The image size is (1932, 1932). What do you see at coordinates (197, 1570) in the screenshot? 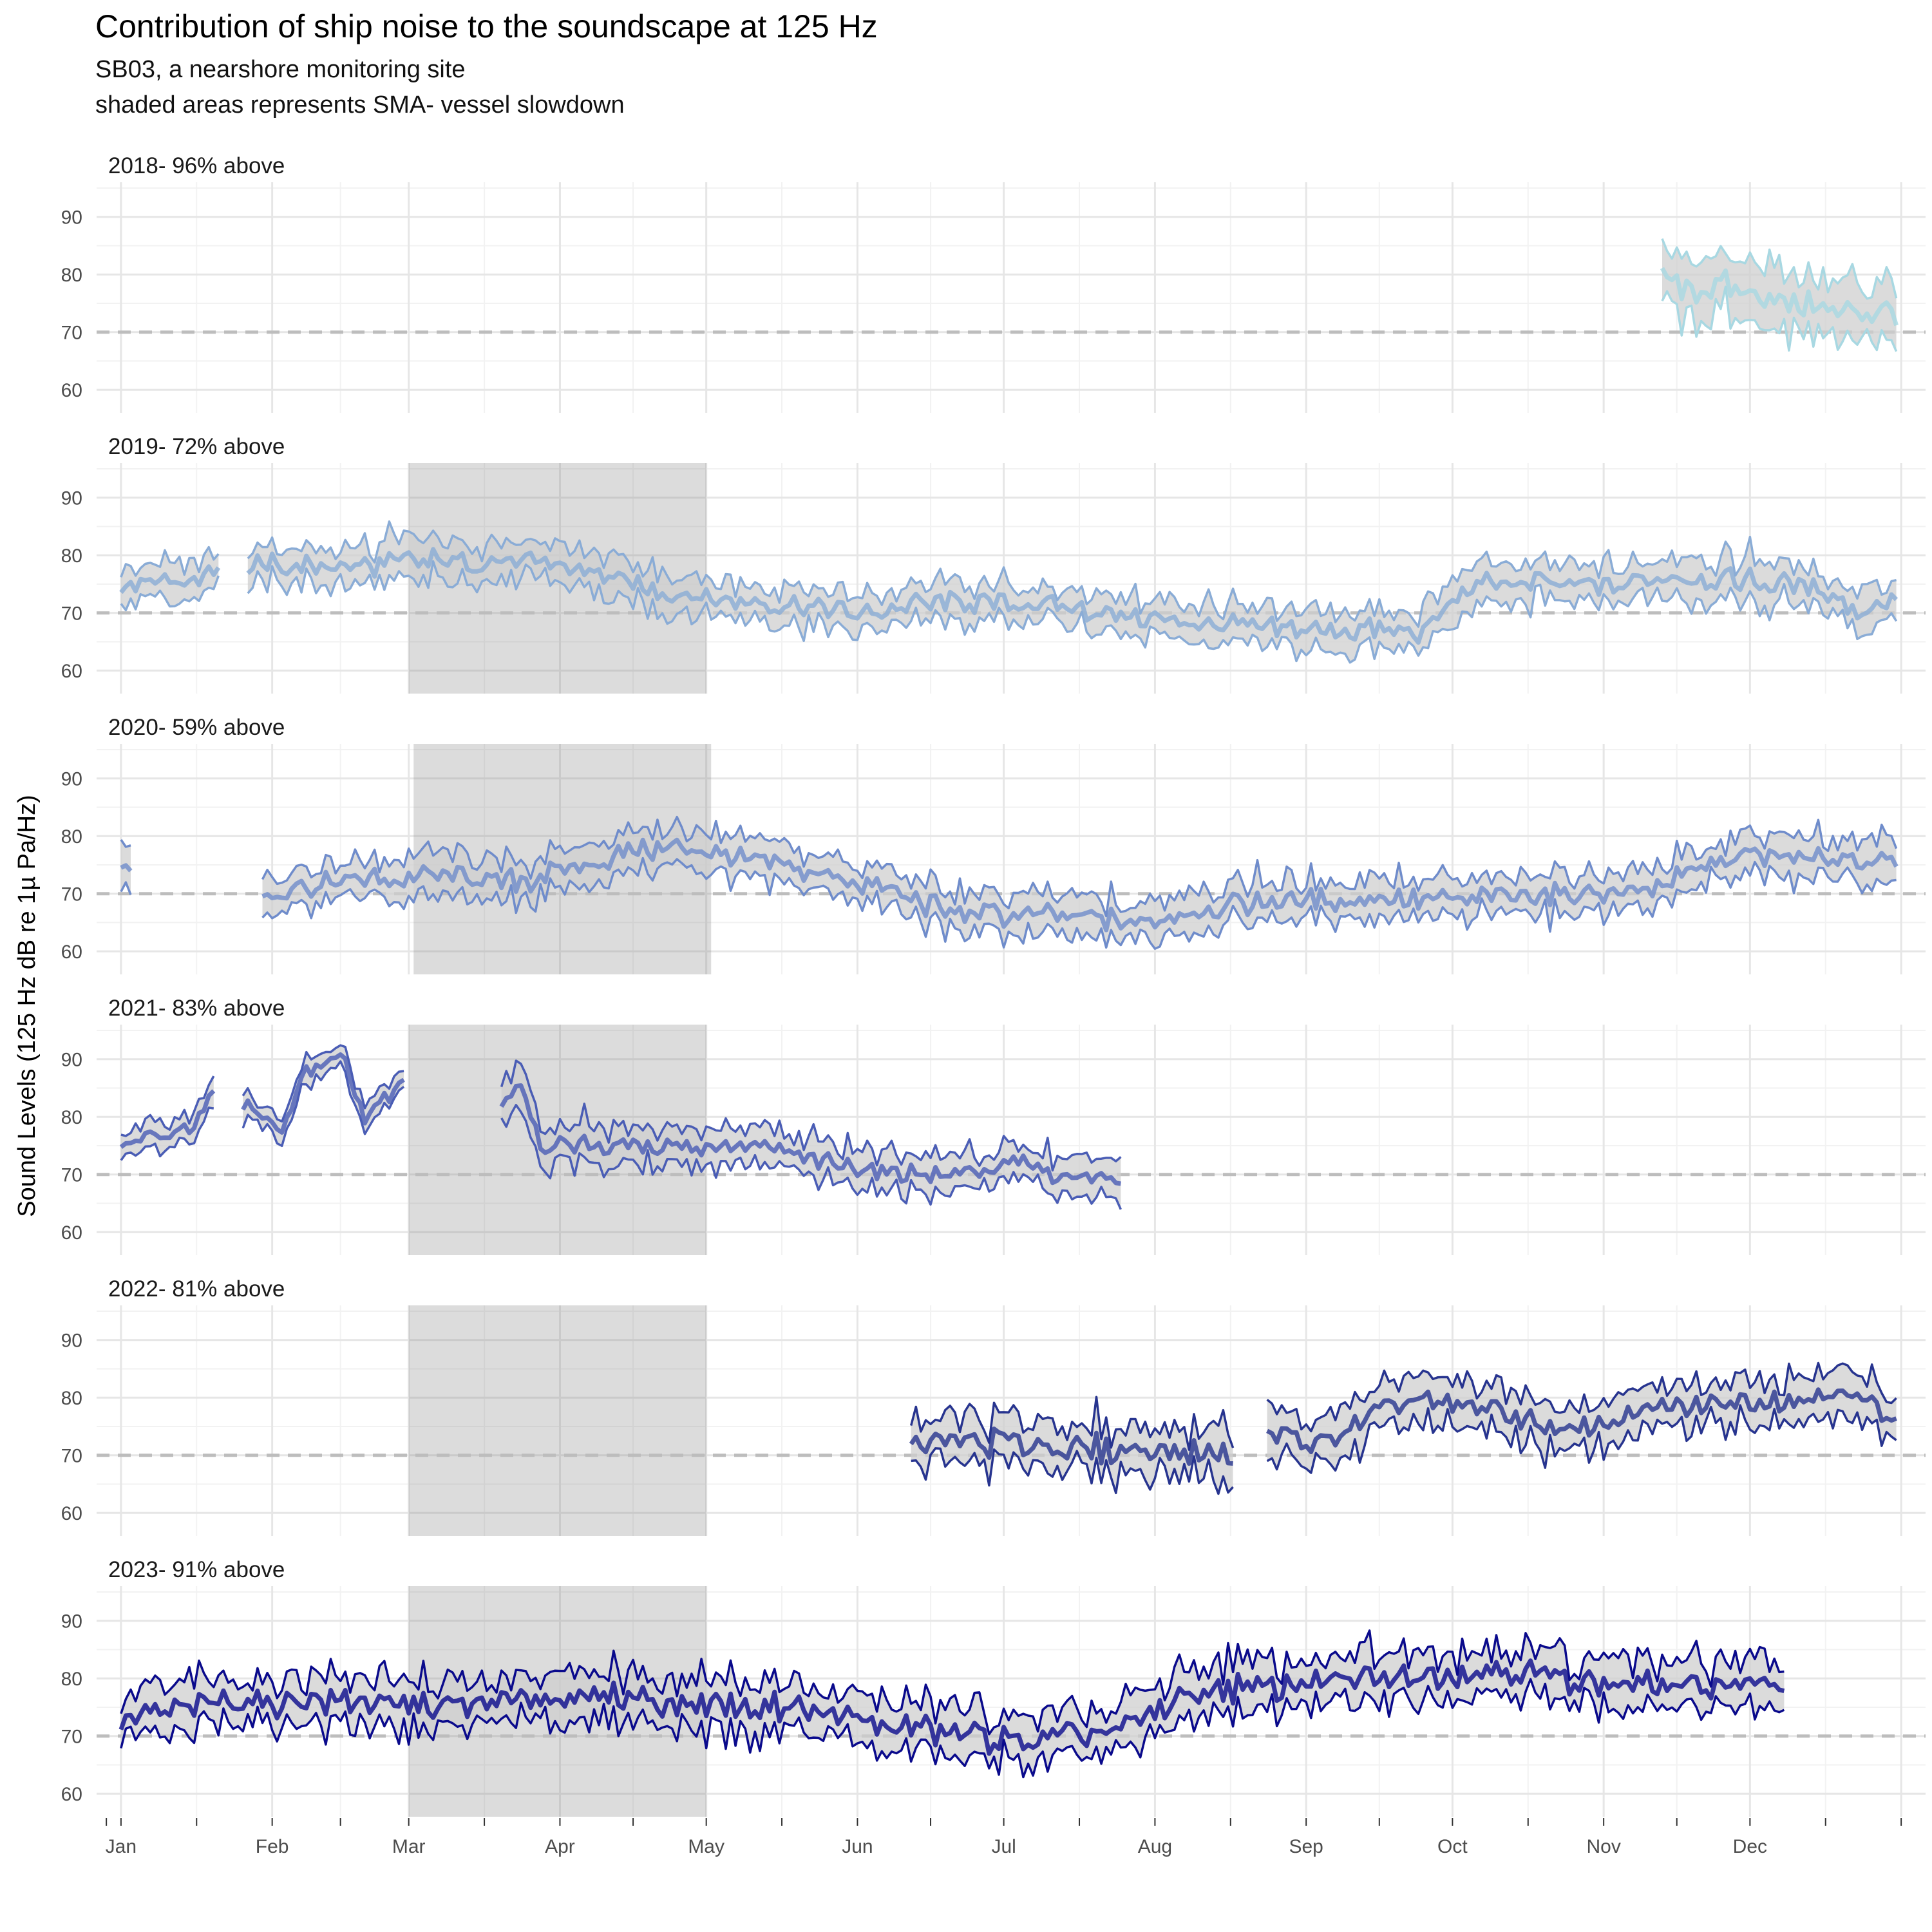
I see `panel-label: 2023- 91% above` at bounding box center [197, 1570].